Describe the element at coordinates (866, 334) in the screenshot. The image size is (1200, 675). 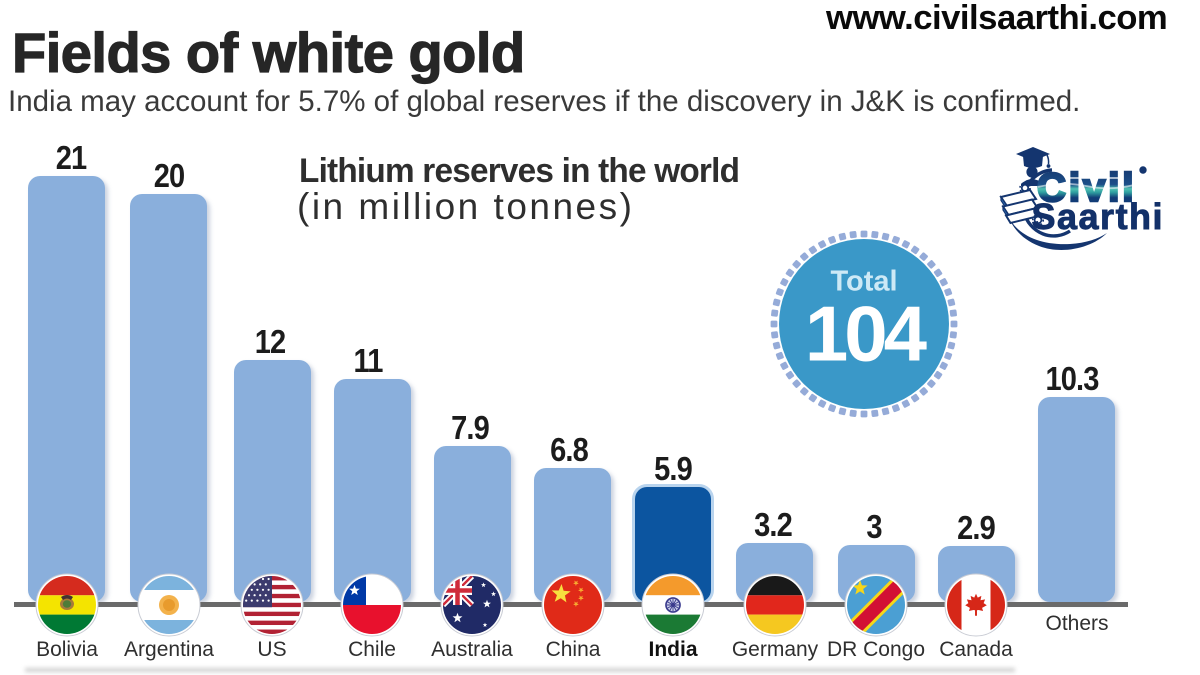
I see `svg-text: 104` at that location.